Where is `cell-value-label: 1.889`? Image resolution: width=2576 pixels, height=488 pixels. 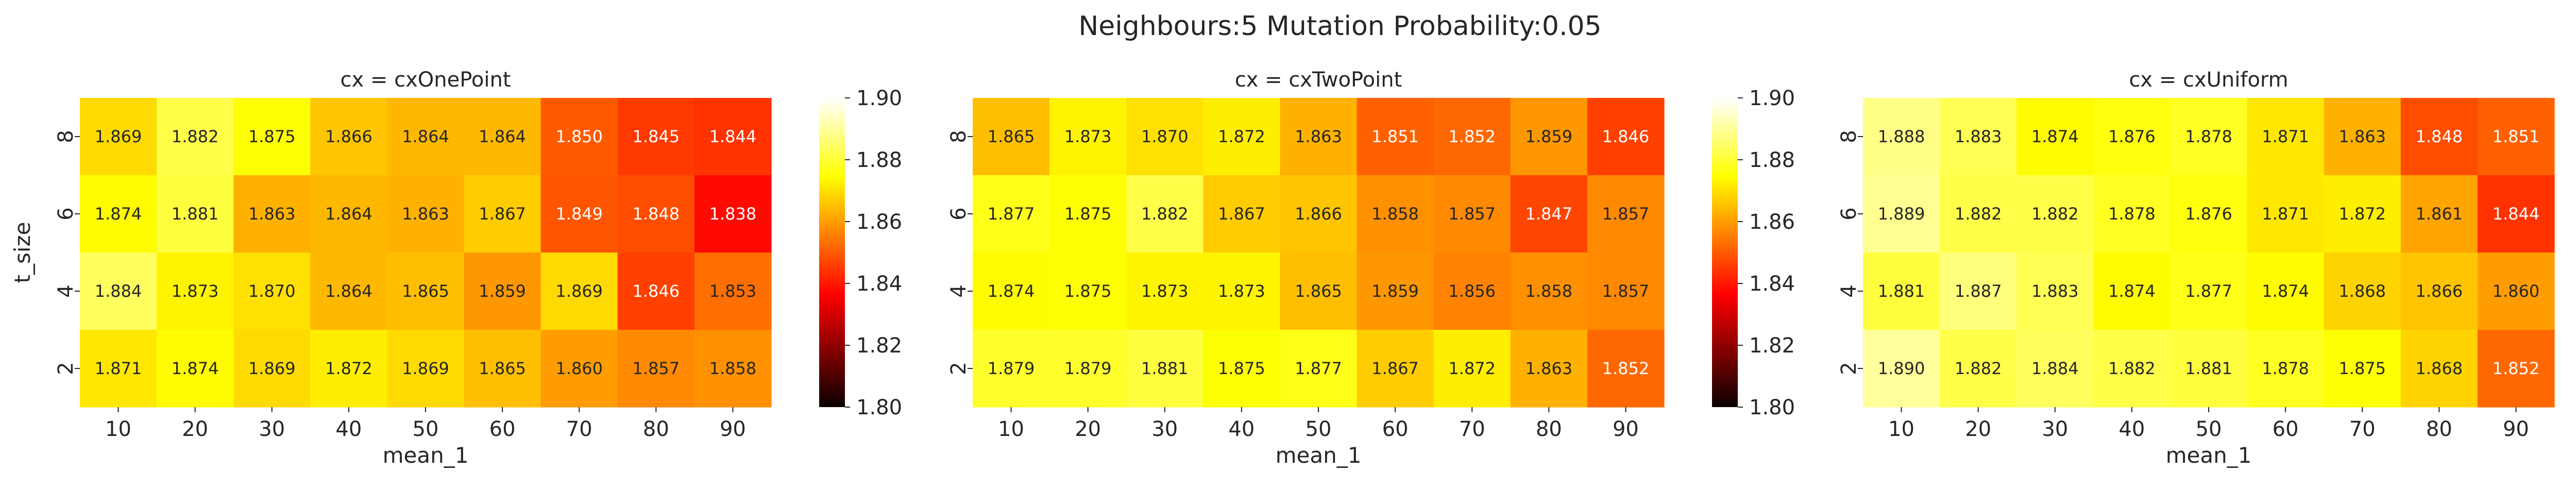
cell-value-label: 1.889 is located at coordinates (1901, 214).